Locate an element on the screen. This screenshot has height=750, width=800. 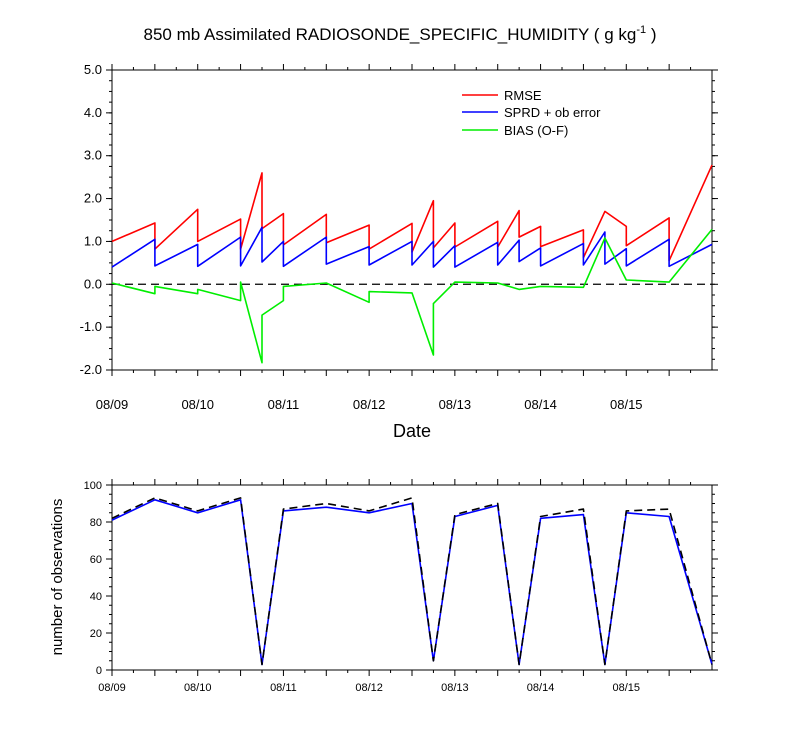
upper-x-tick-label: 08/10 is located at coordinates (197, 404).